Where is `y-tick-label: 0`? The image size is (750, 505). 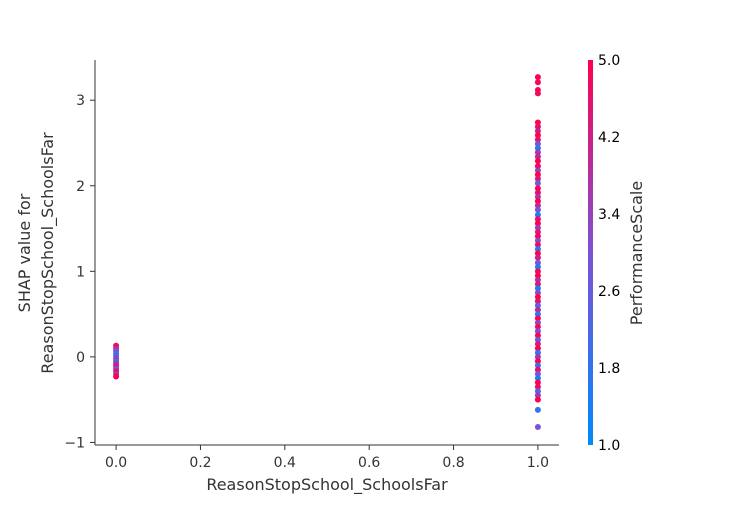 y-tick-label: 0 is located at coordinates (80, 358).